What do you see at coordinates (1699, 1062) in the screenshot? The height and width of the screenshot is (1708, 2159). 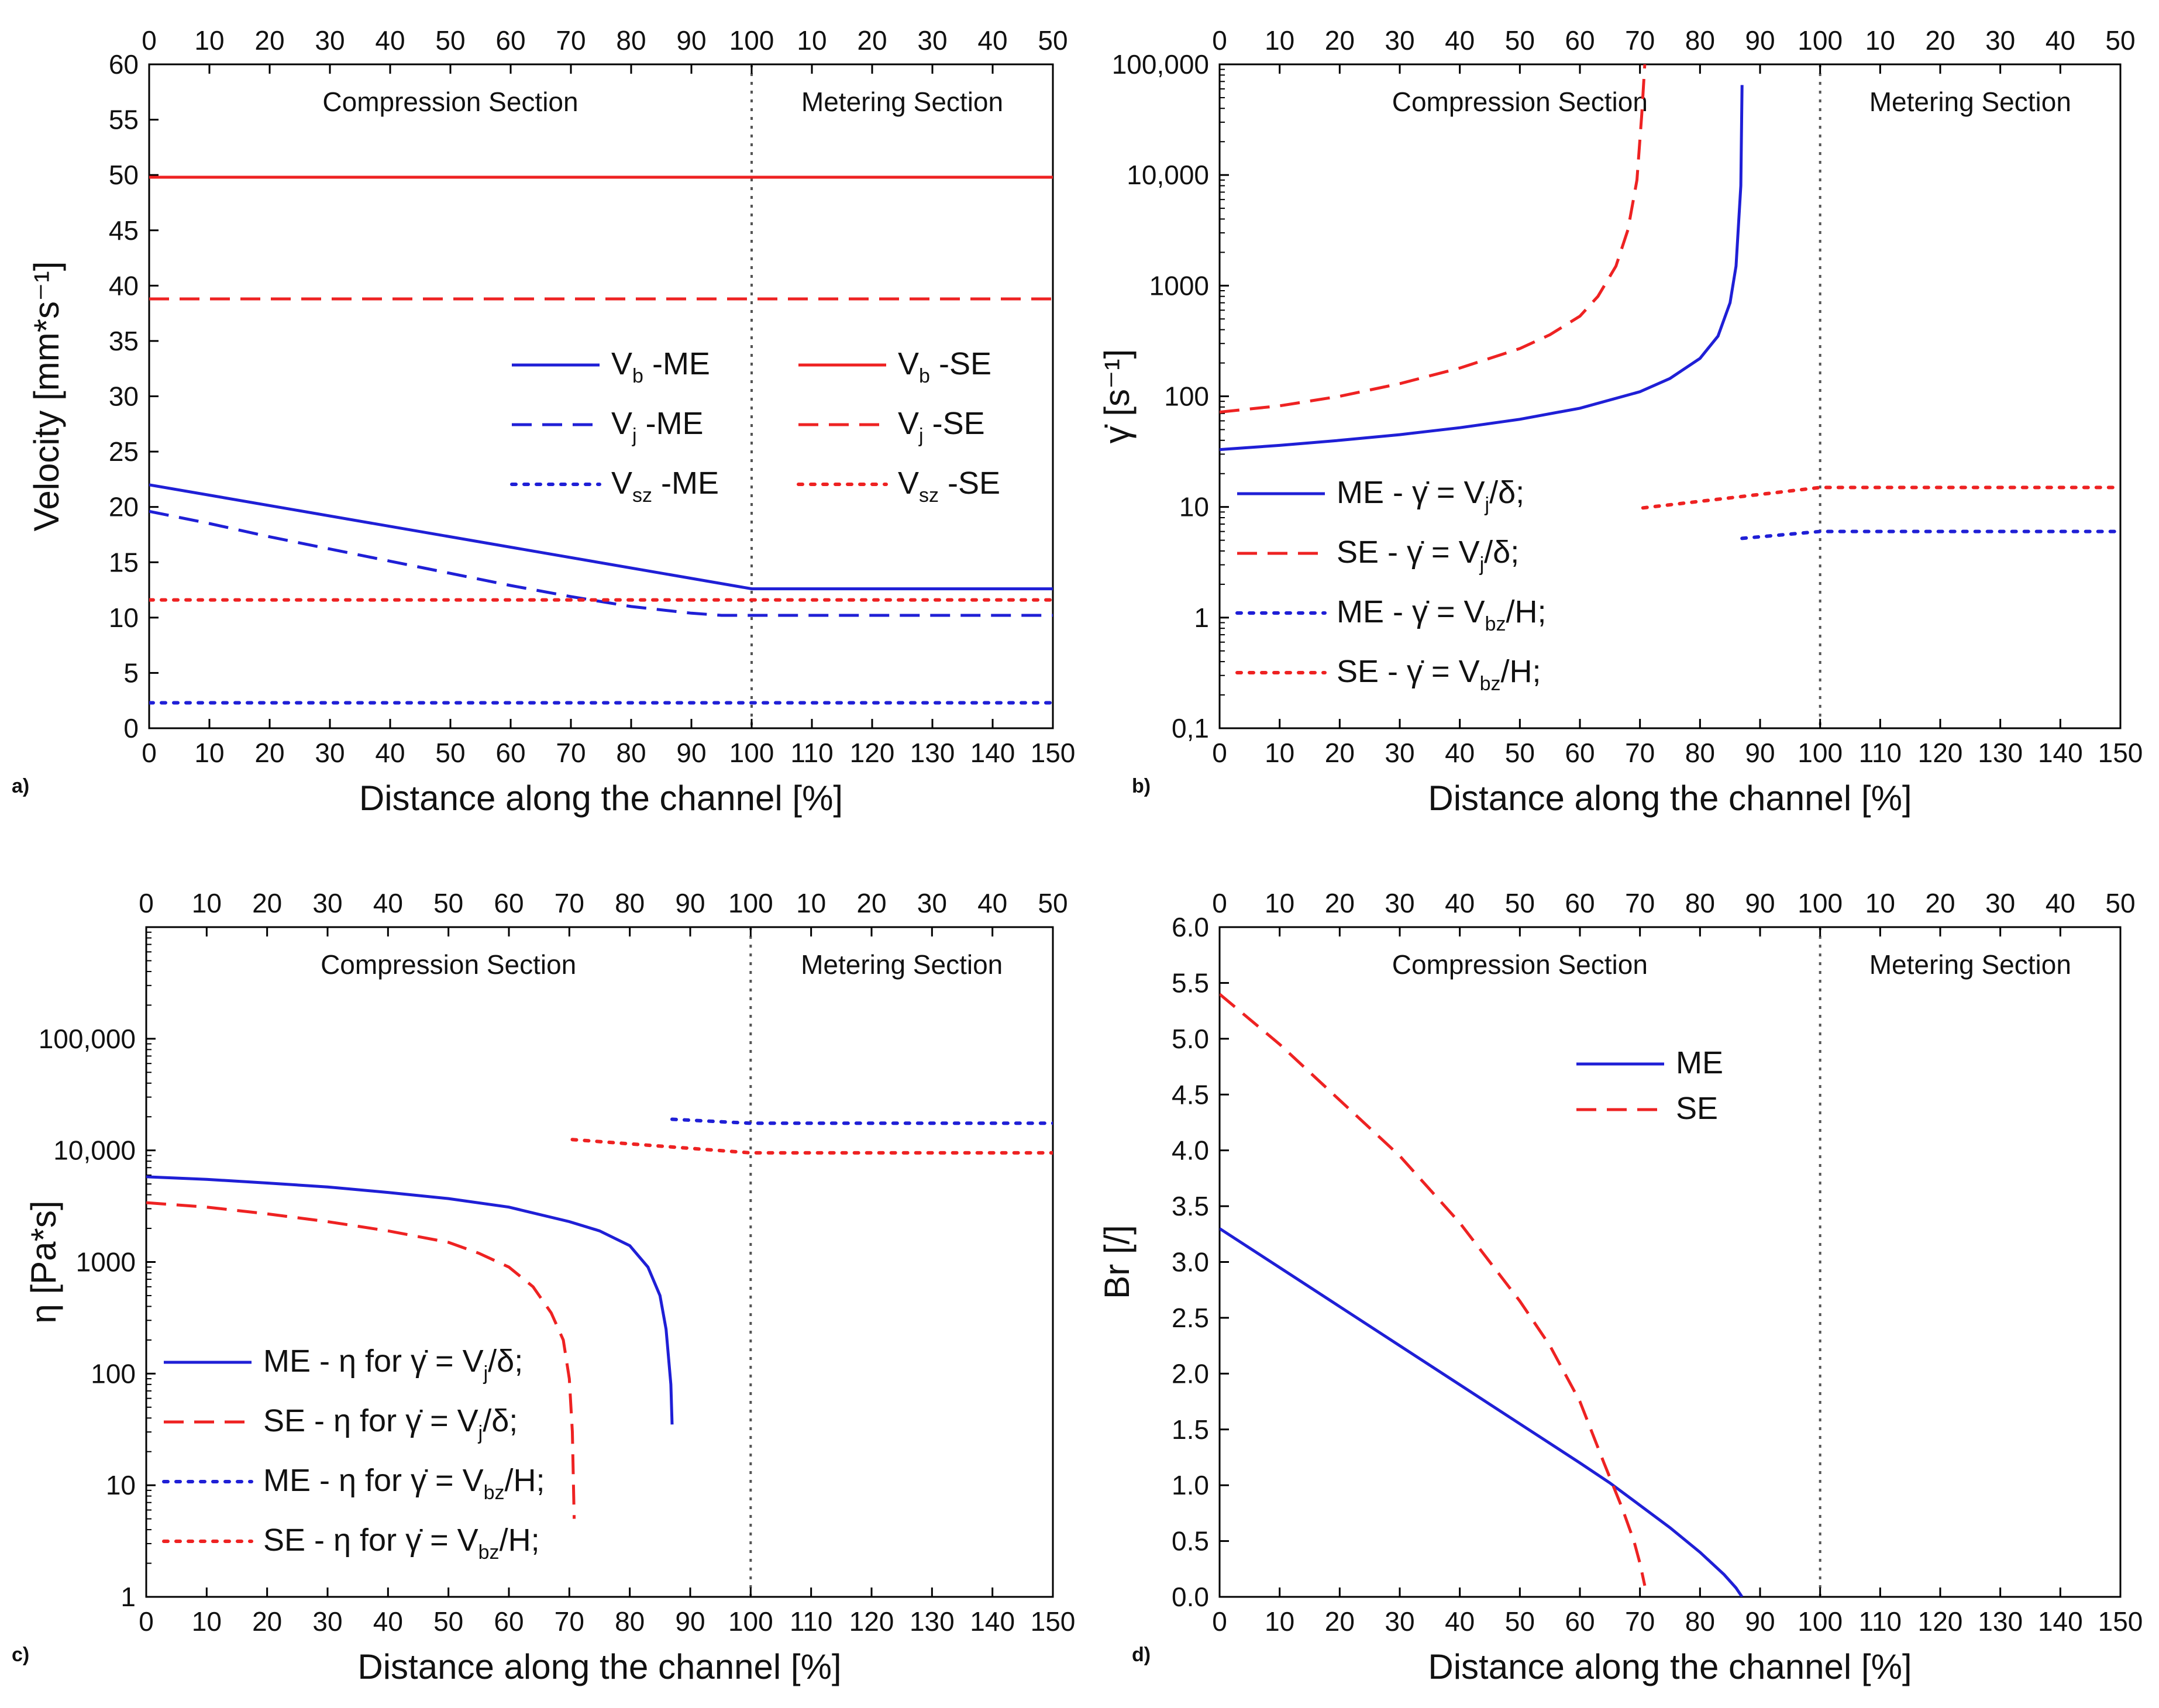 I see `legend-label: ME` at bounding box center [1699, 1062].